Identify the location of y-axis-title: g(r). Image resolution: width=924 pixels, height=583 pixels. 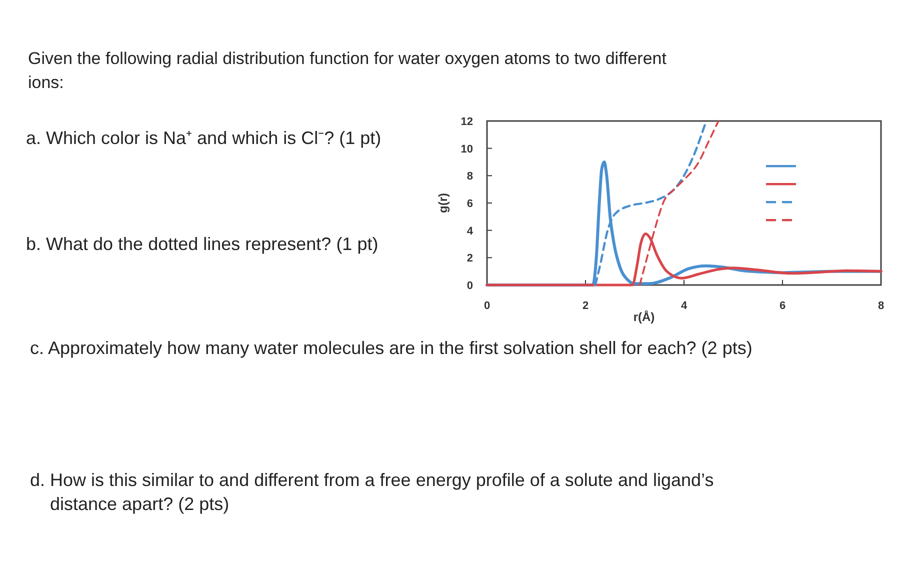
(443, 203).